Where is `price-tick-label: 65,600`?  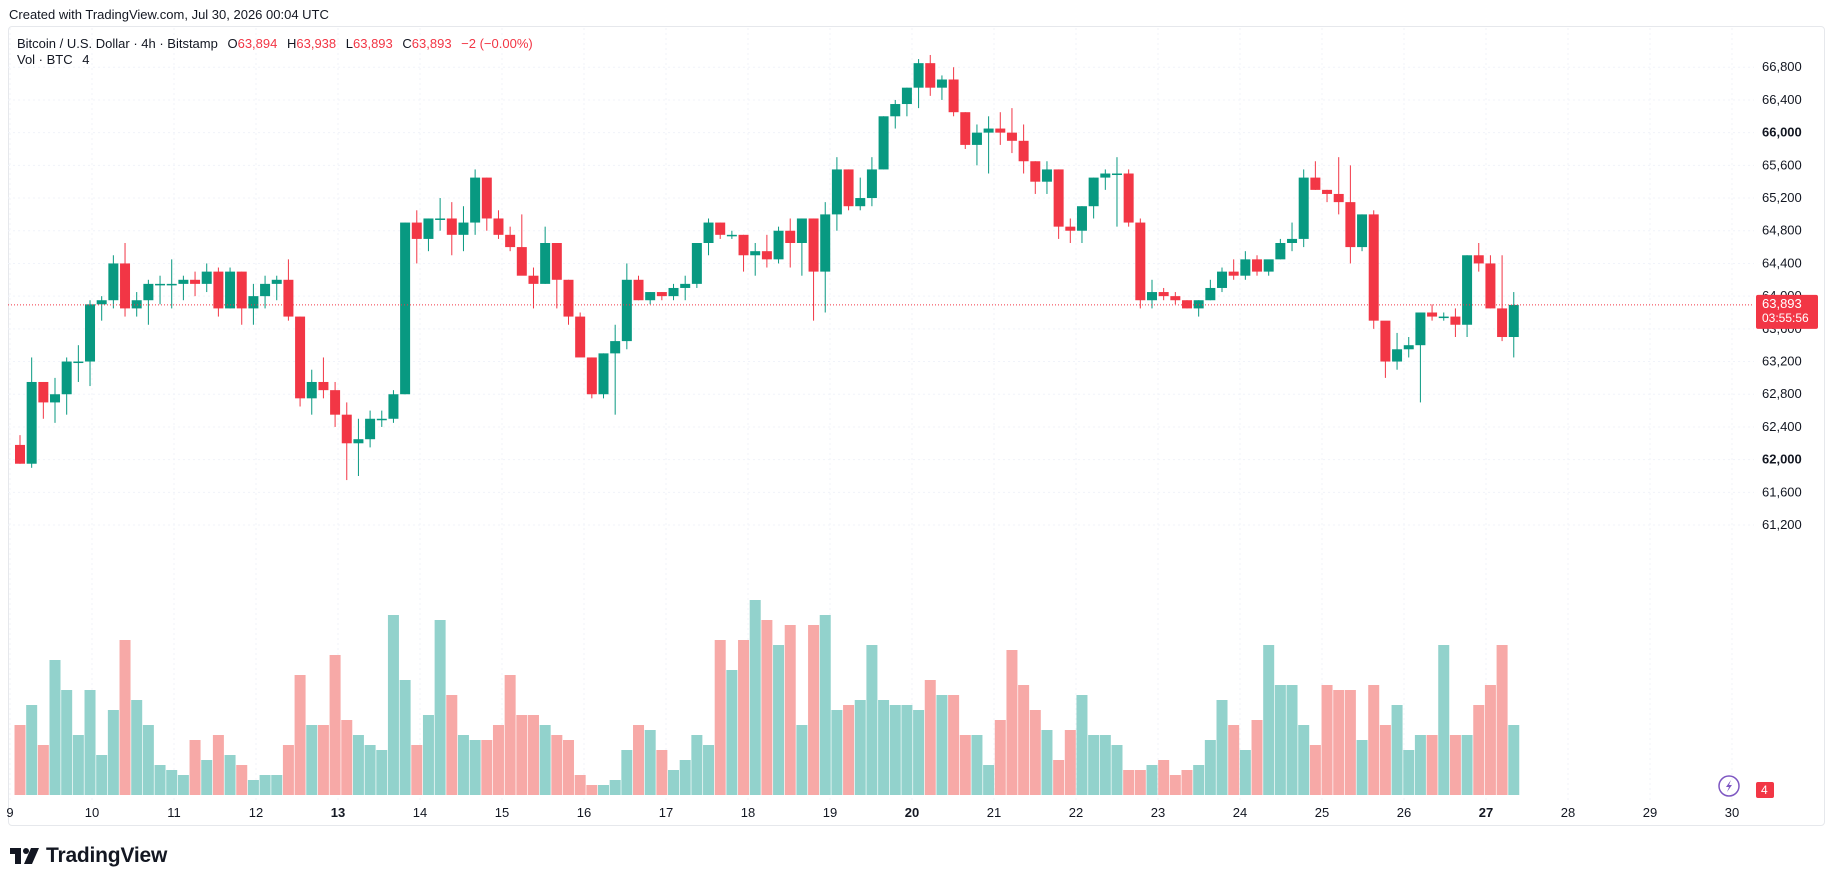
price-tick-label: 65,600 is located at coordinates (1782, 164).